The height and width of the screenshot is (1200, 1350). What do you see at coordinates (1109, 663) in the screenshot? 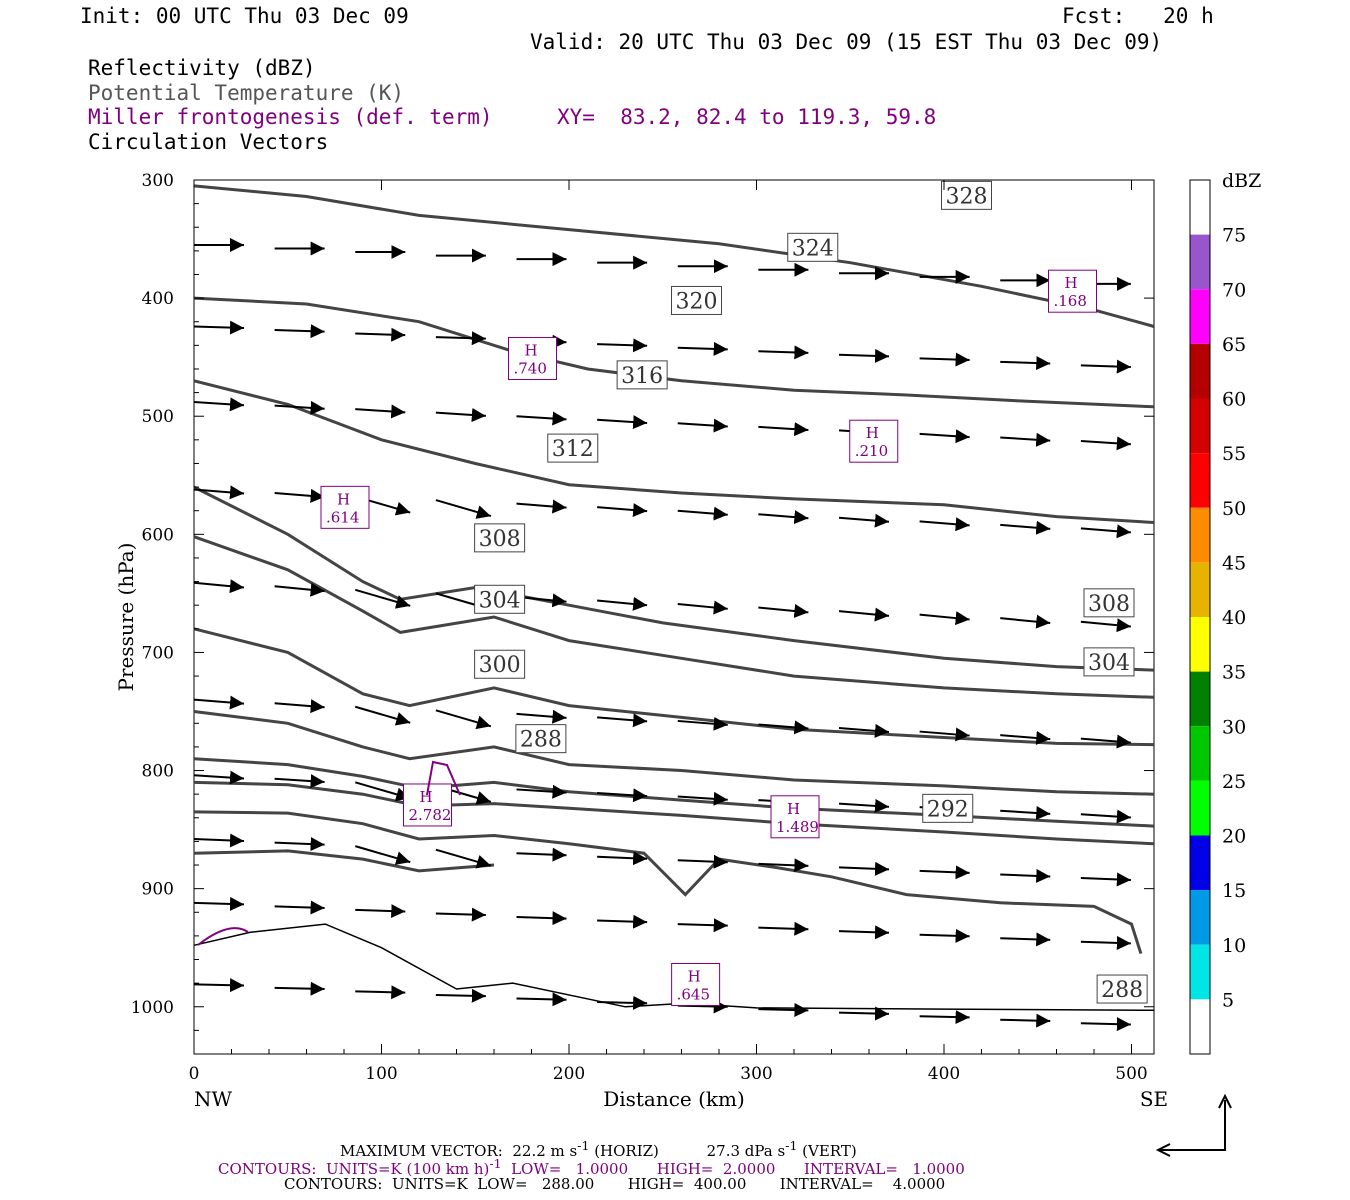
I see `theta-label: 304` at bounding box center [1109, 663].